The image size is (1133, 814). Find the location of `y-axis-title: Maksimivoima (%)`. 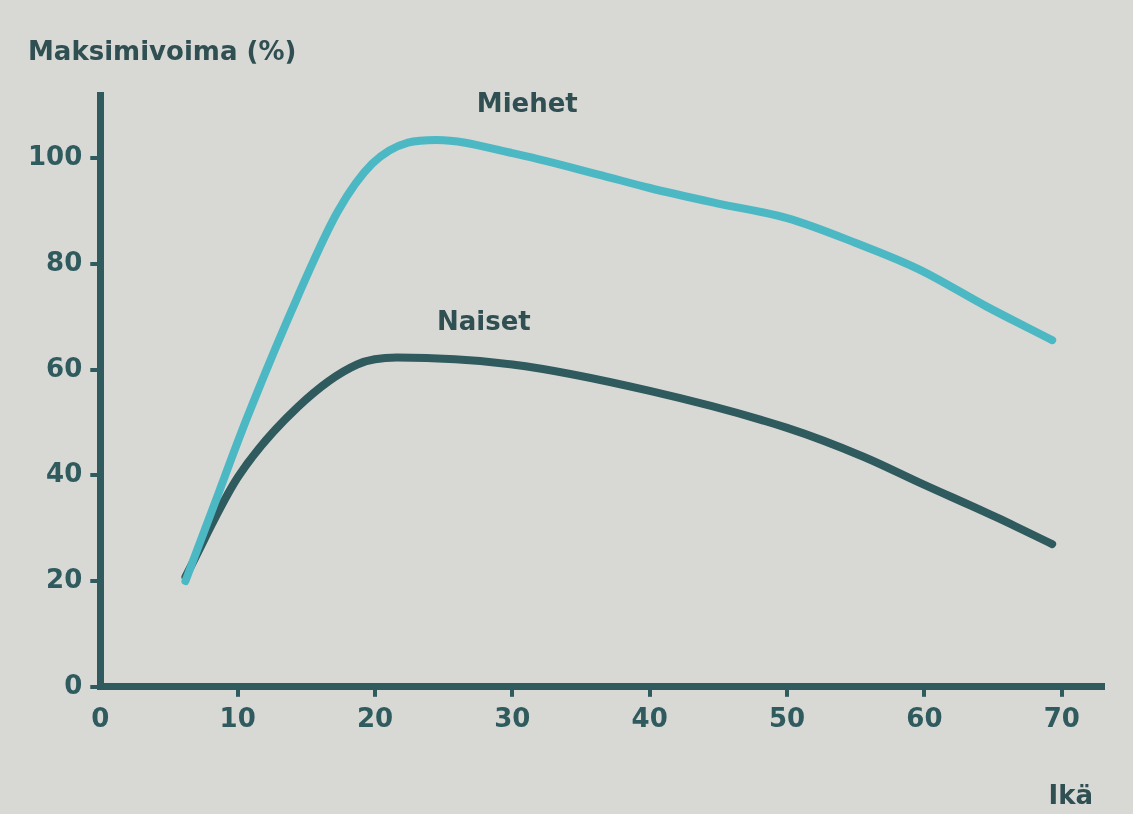

y-axis-title: Maksimivoima (%) is located at coordinates (162, 51).